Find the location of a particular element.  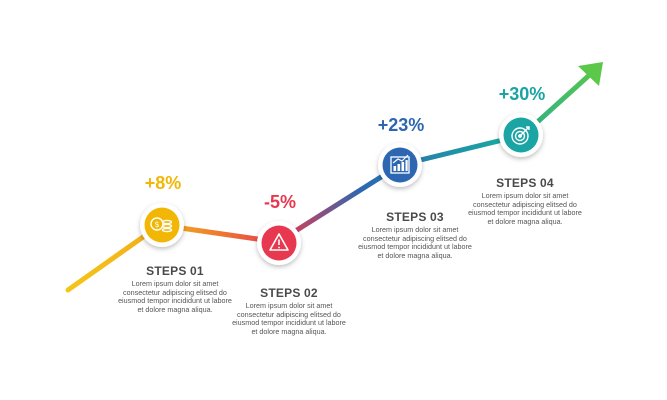

step-03-node is located at coordinates (400, 165).